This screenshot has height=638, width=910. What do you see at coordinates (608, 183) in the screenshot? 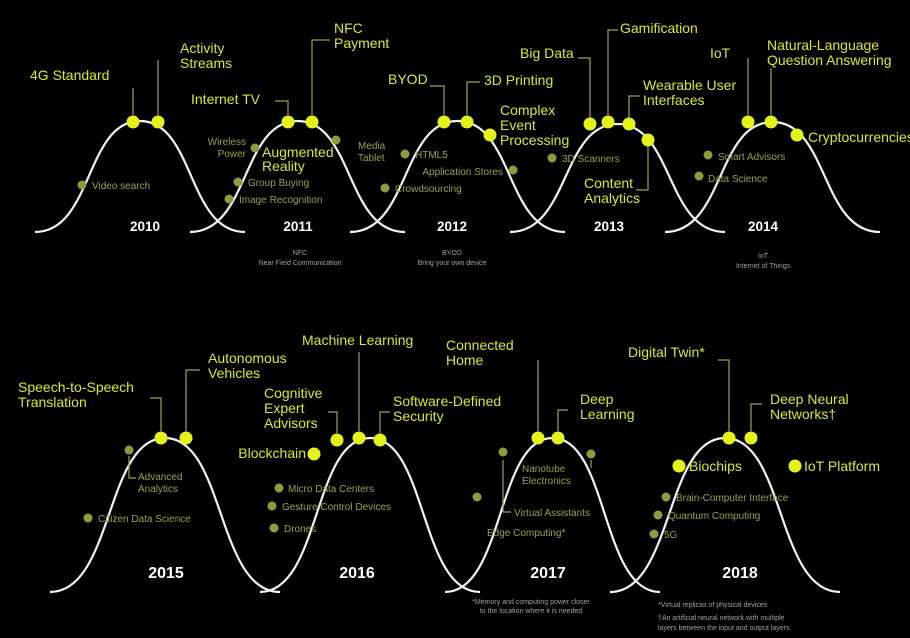
I see `label-2013-peak-3-line: Content` at bounding box center [608, 183].